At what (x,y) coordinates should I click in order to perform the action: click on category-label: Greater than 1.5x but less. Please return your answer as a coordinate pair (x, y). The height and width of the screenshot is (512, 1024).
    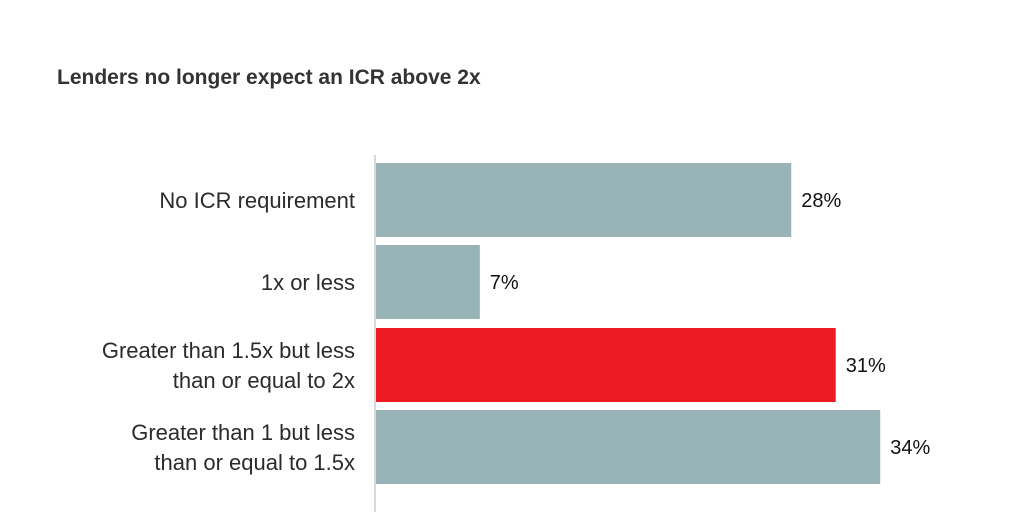
    Looking at the image, I should click on (228, 350).